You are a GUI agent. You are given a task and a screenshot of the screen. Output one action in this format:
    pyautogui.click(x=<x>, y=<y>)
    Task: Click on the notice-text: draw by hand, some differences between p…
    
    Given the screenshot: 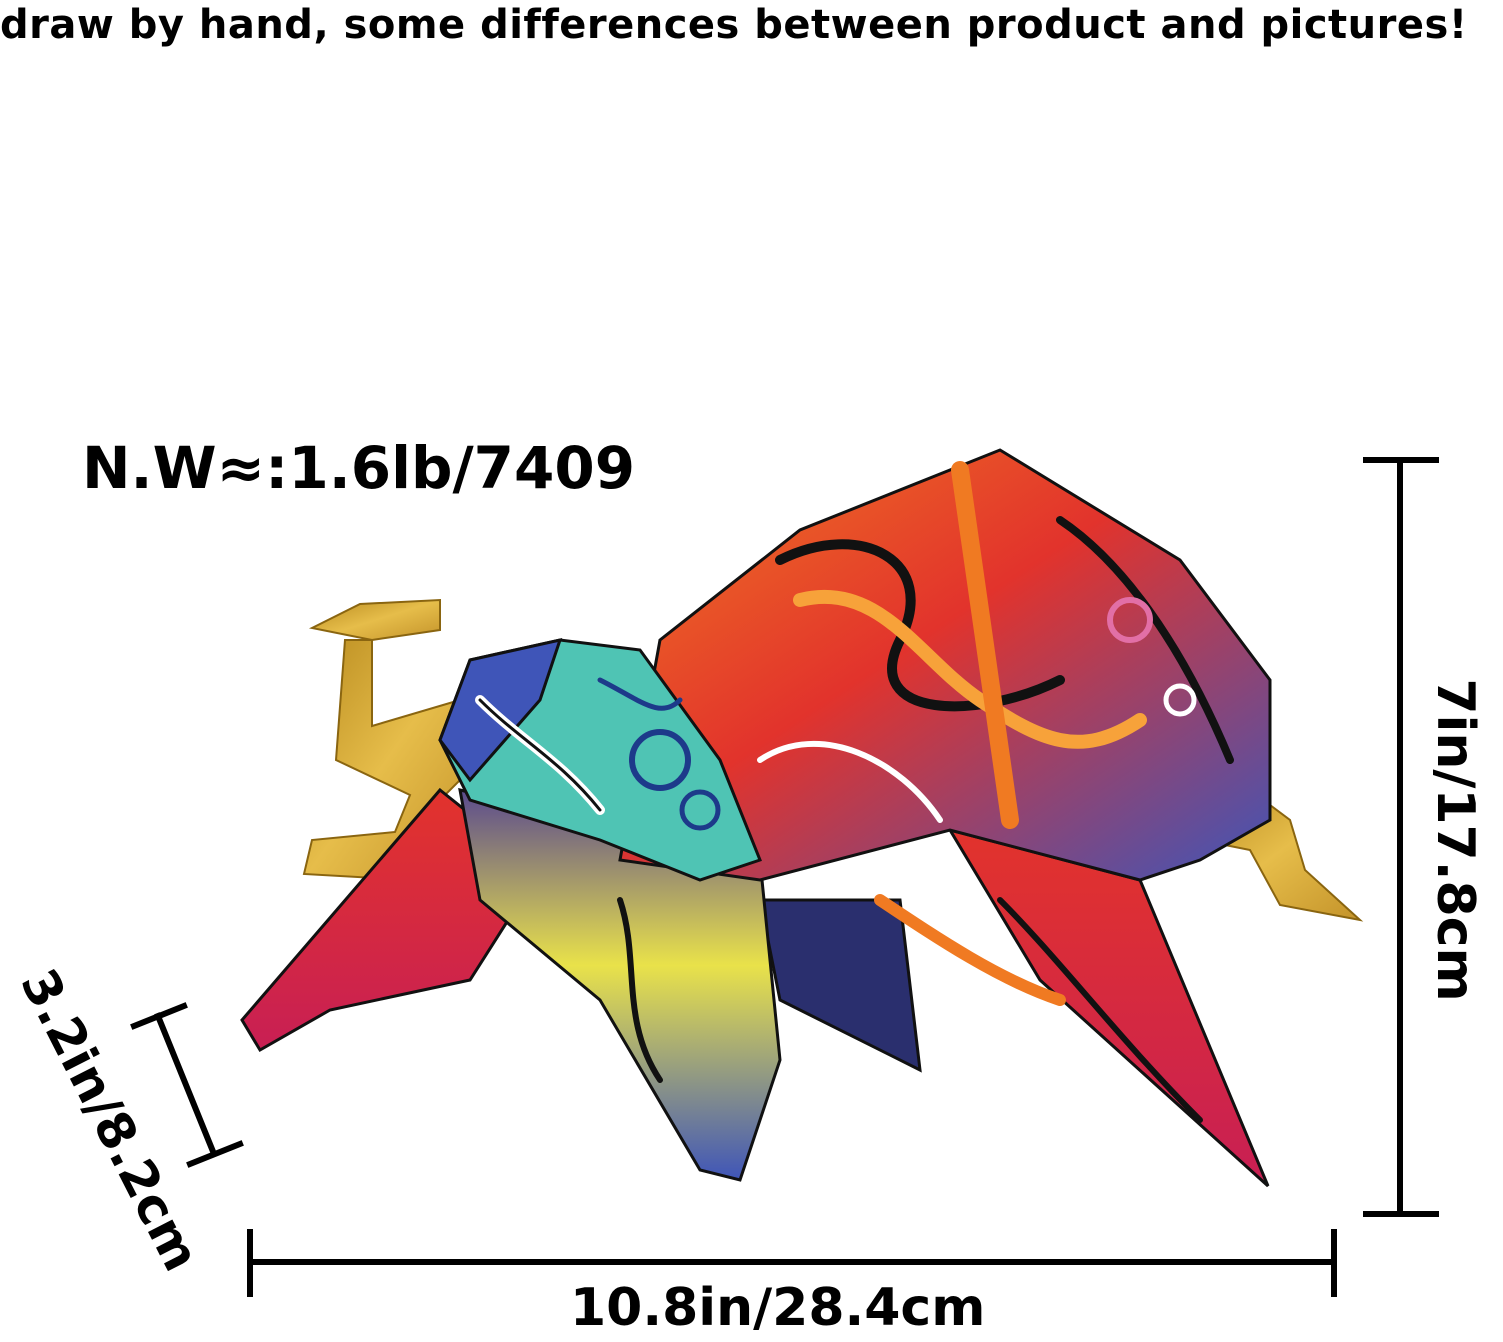 What is the action you would take?
    pyautogui.click(x=734, y=25)
    